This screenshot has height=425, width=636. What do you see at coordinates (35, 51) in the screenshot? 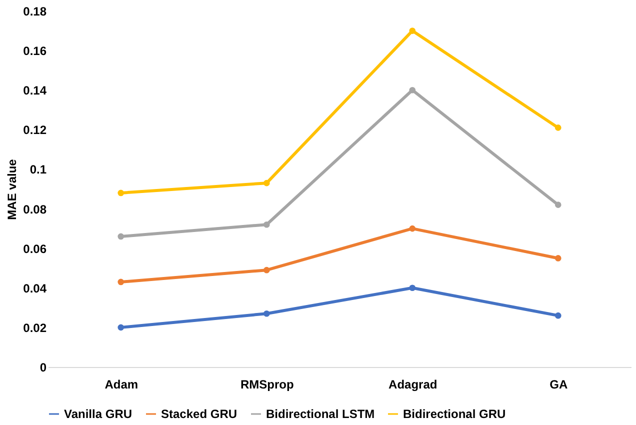
I see `y-tick-label: 0.16` at bounding box center [35, 51].